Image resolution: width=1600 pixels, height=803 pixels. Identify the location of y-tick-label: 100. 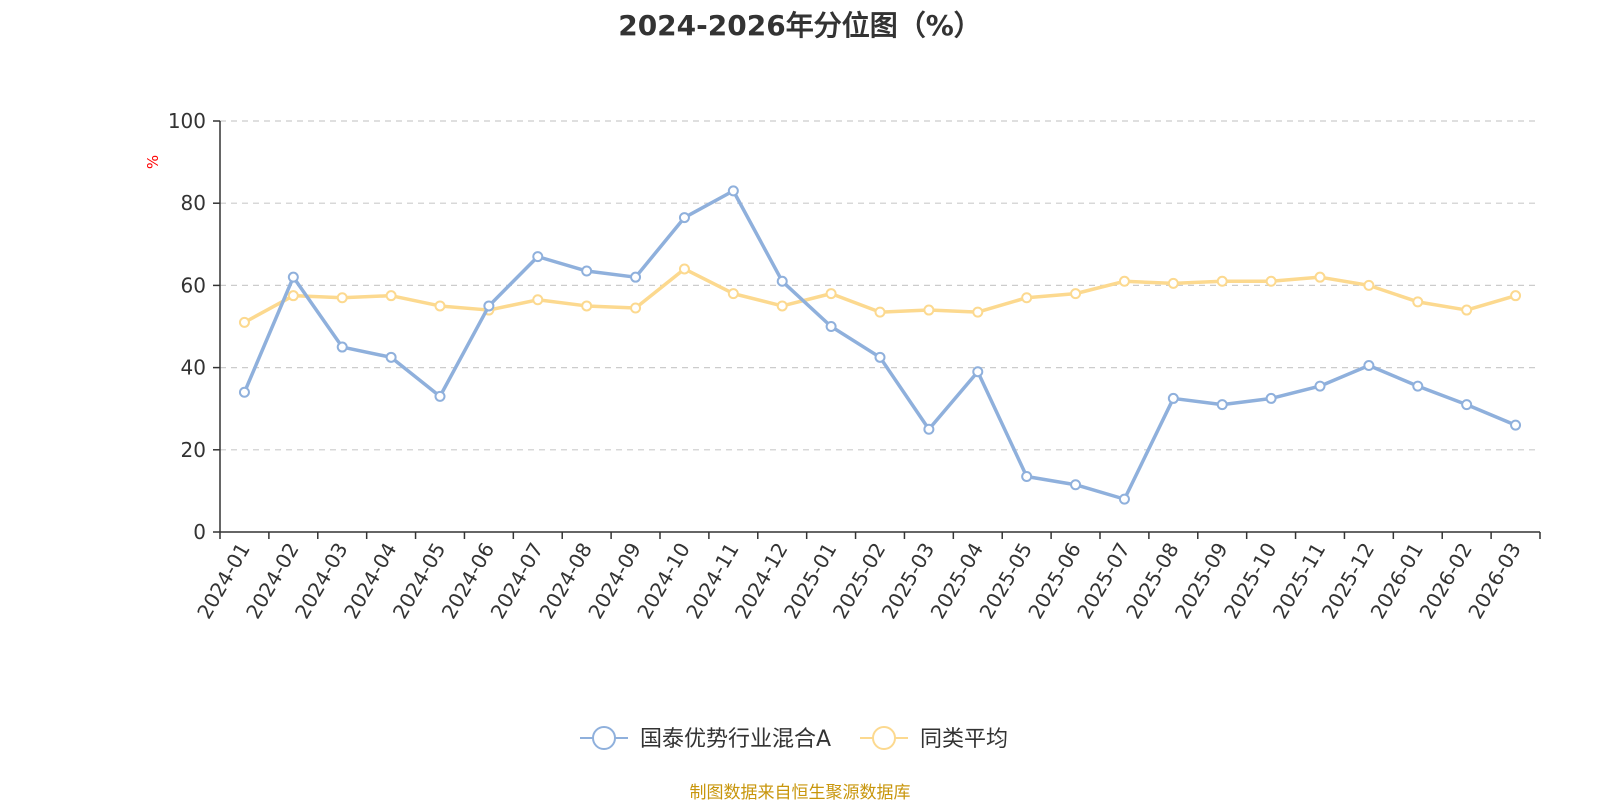
(187, 121).